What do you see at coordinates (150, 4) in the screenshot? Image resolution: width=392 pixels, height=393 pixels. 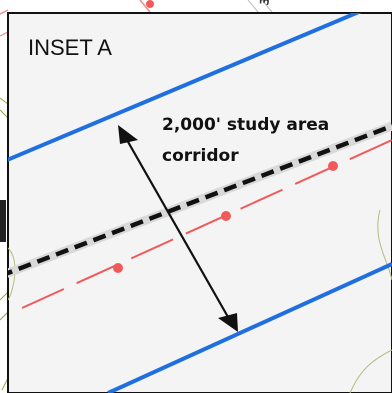 I see `outside-dot` at bounding box center [150, 4].